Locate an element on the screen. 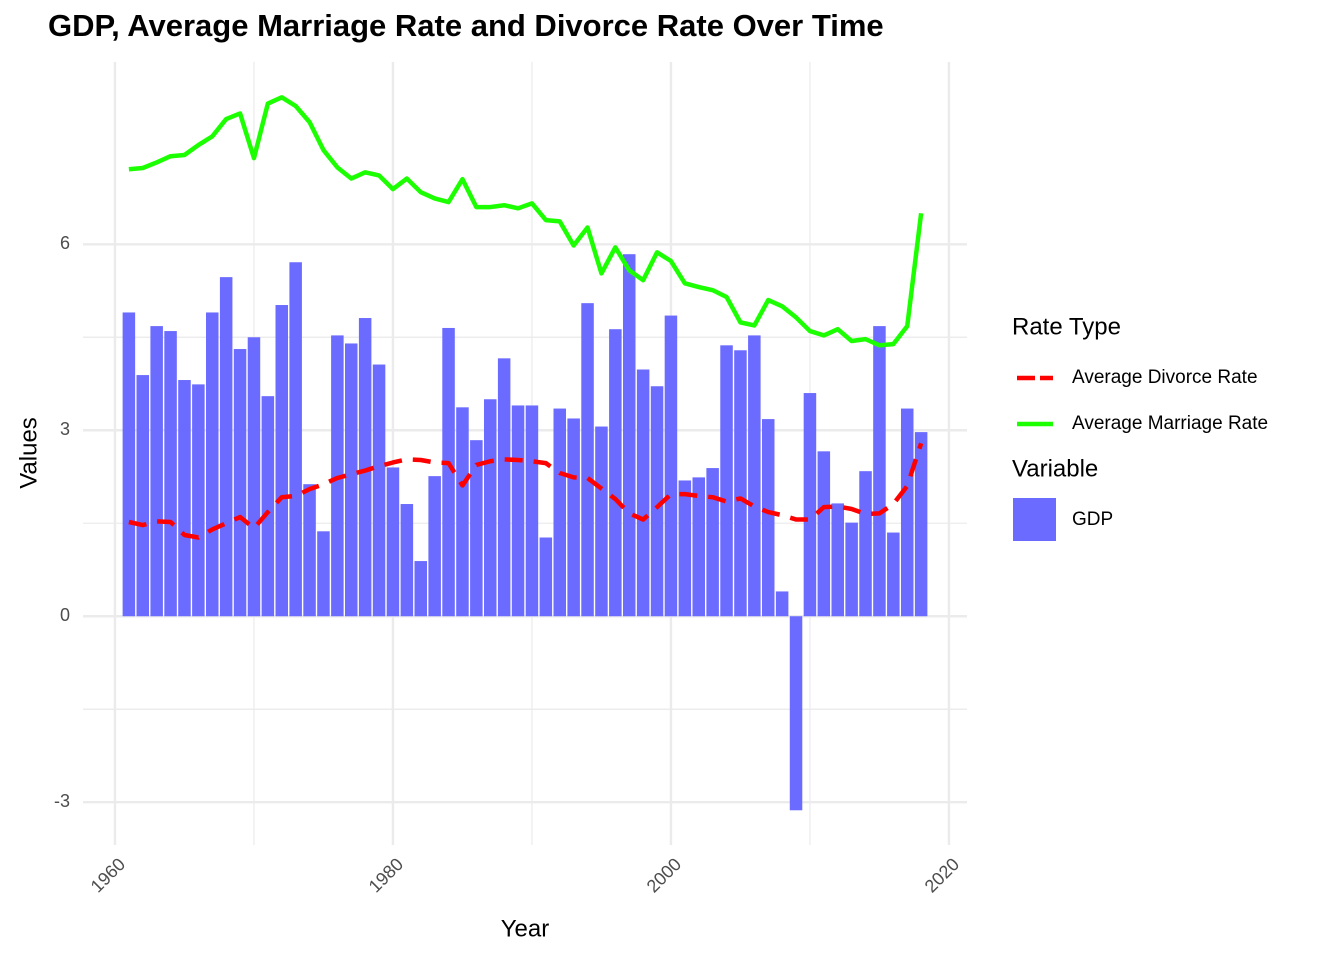 The image size is (1344, 960). legend-swatch is located at coordinates (1034, 519).